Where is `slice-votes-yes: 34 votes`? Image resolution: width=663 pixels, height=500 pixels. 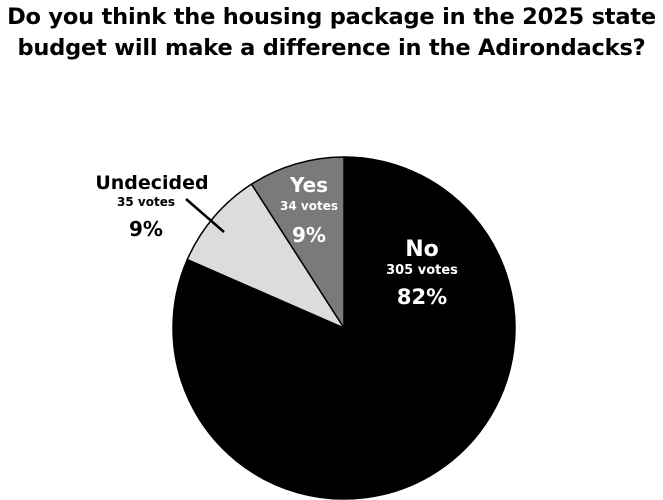
slice-votes-yes: 34 votes is located at coordinates (309, 206).